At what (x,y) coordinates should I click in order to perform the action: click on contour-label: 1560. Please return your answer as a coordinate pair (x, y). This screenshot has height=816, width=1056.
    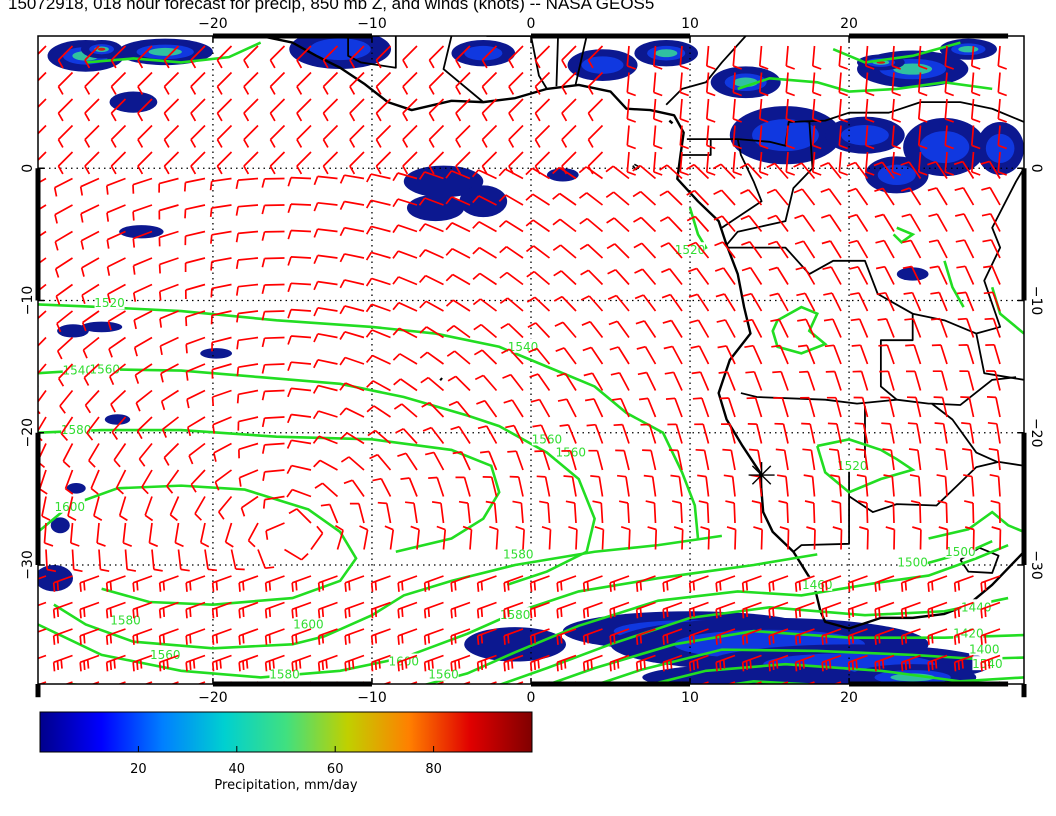
    Looking at the image, I should click on (443, 675).